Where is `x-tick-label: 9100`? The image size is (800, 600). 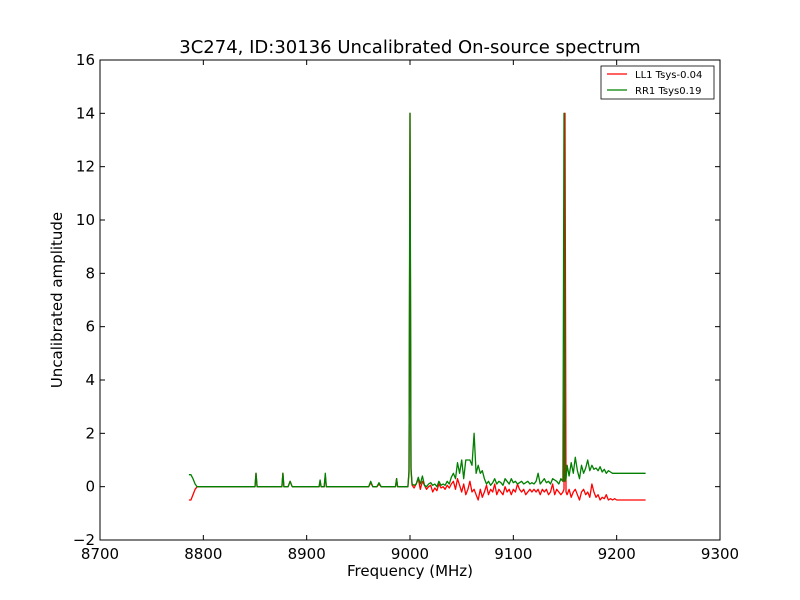 x-tick-label: 9100 is located at coordinates (513, 554).